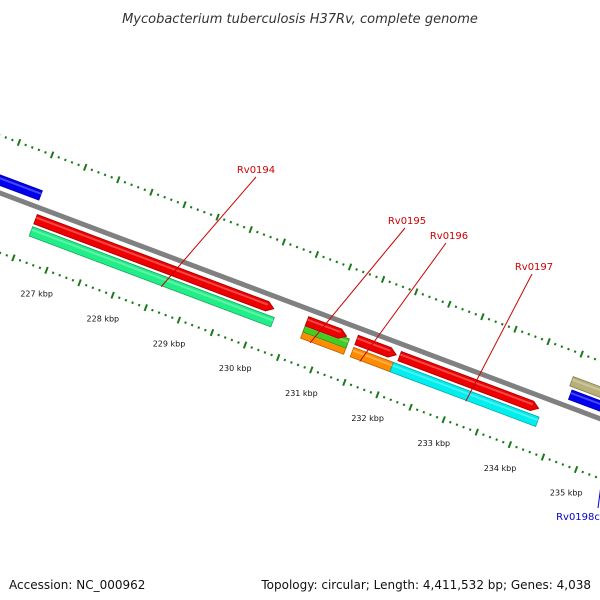 Image resolution: width=600 pixels, height=600 pixels. I want to click on gene-label-rv0197: Rv0197, so click(534, 267).